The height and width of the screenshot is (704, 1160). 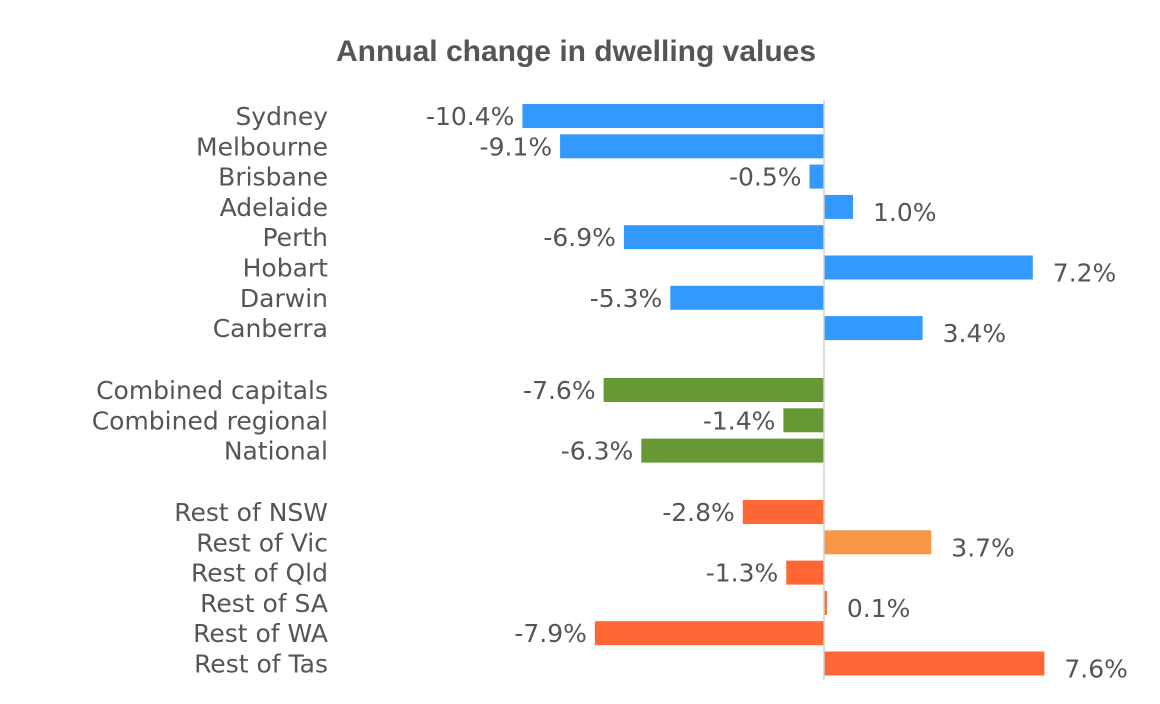 What do you see at coordinates (259, 573) in the screenshot?
I see `category-label-rest-of-qld: Rest of Qld` at bounding box center [259, 573].